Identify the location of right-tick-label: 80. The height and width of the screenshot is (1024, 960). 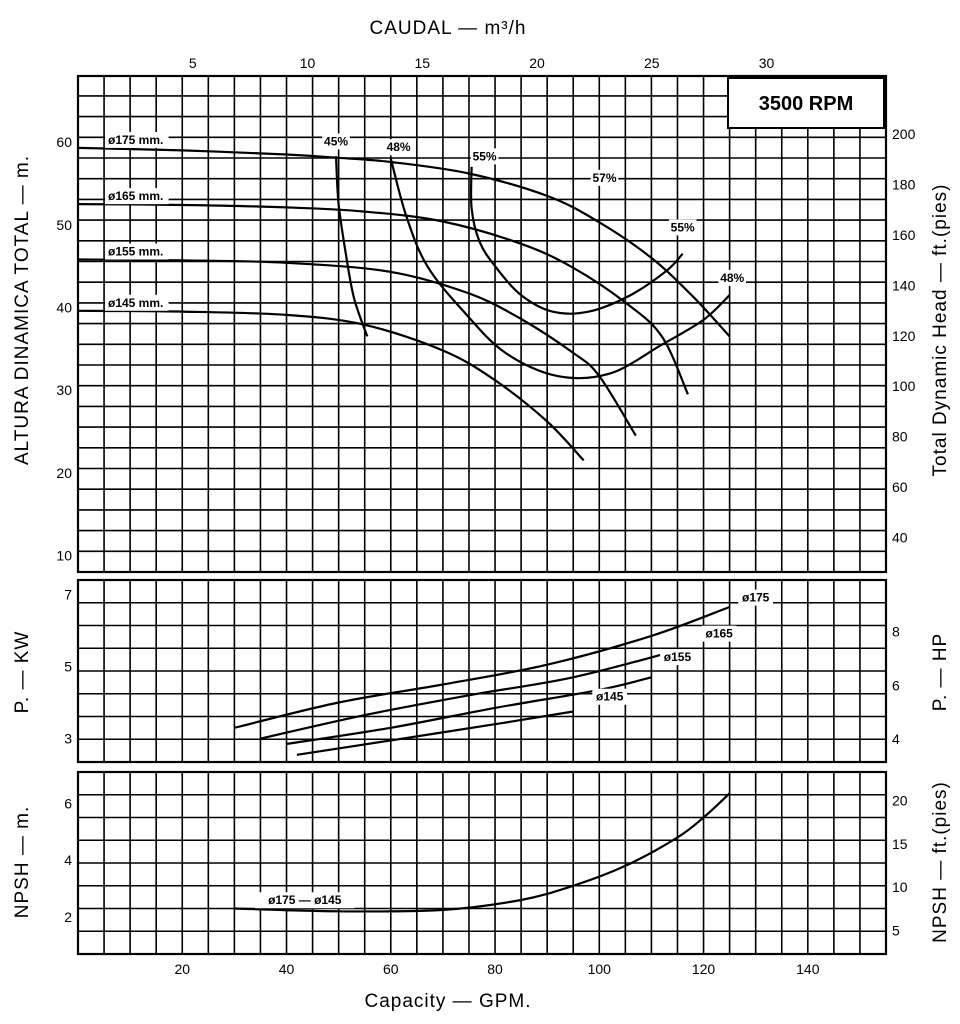
(900, 437).